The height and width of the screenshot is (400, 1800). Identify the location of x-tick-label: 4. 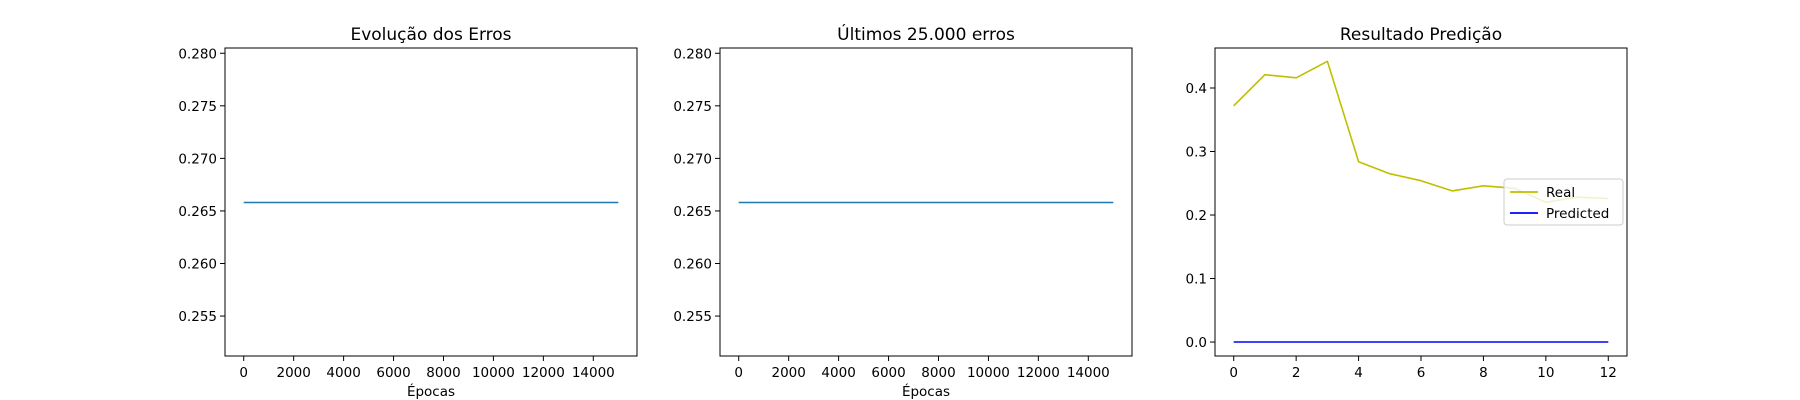
(1358, 373).